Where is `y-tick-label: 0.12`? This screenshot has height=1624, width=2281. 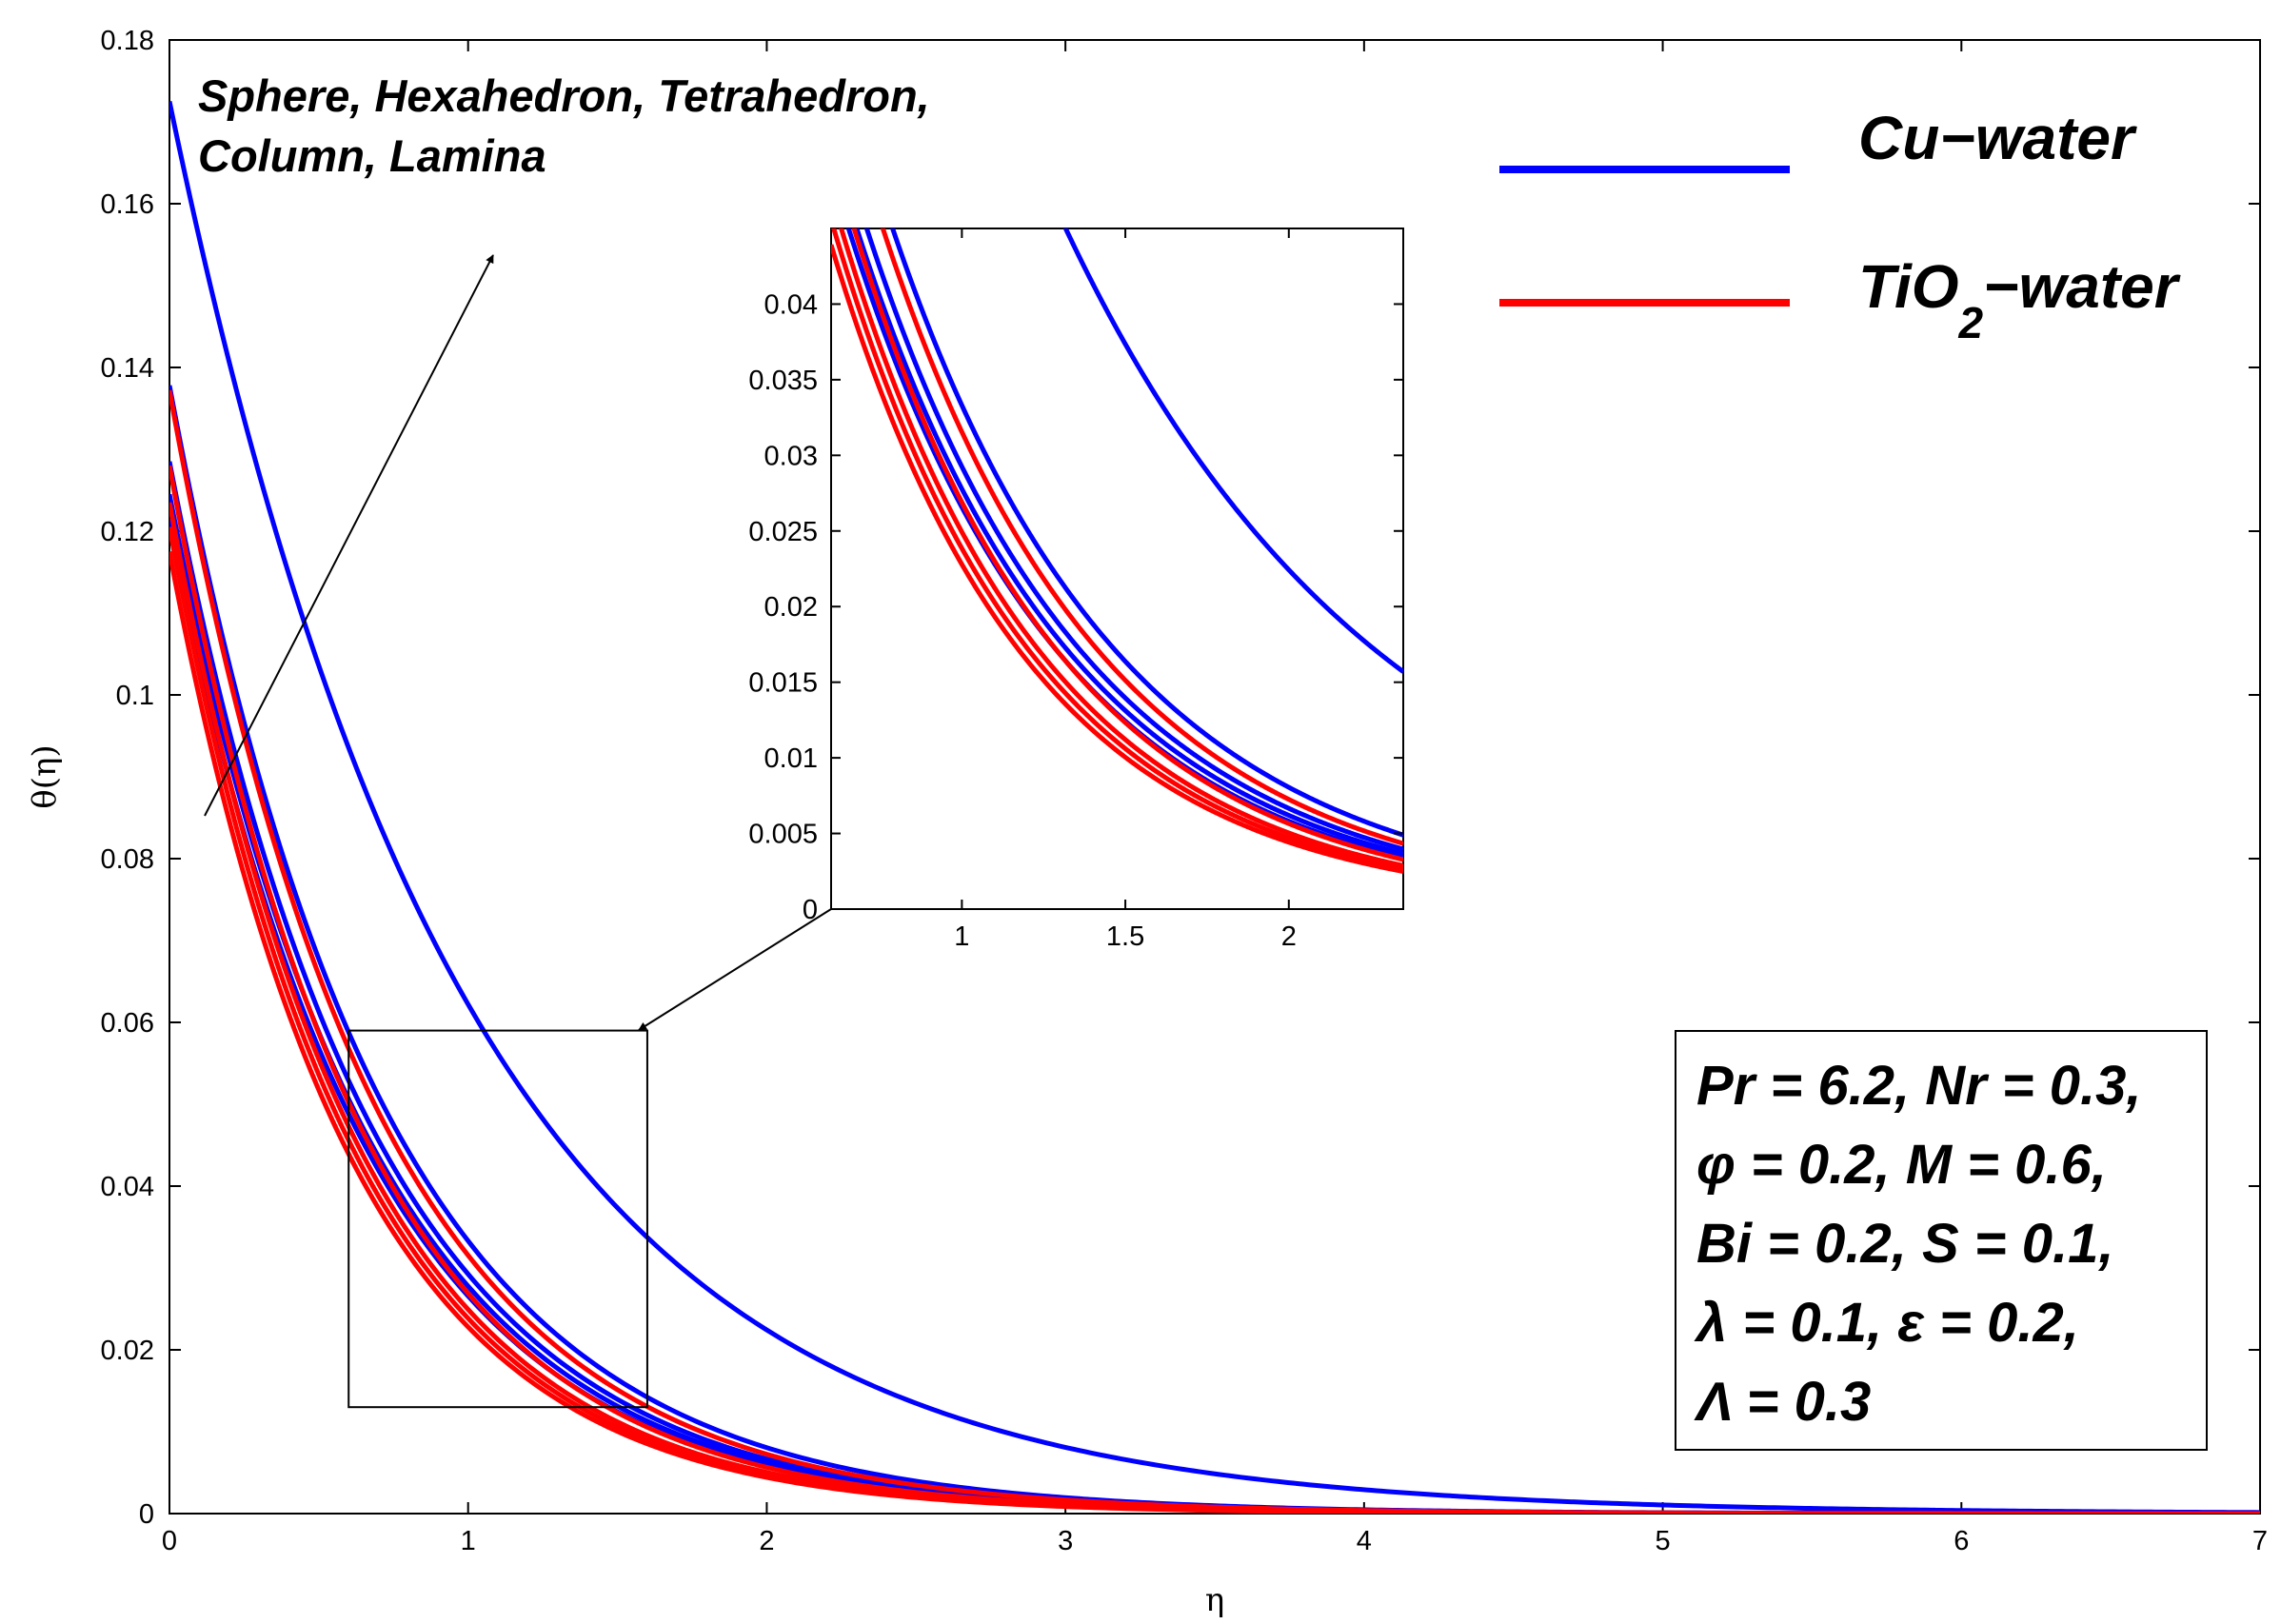 y-tick-label: 0.12 is located at coordinates (128, 532).